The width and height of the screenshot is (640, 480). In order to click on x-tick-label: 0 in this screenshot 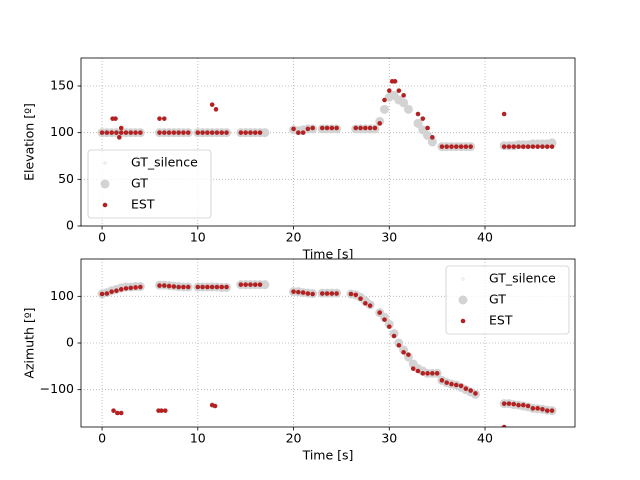, I will do `click(102, 438)`.